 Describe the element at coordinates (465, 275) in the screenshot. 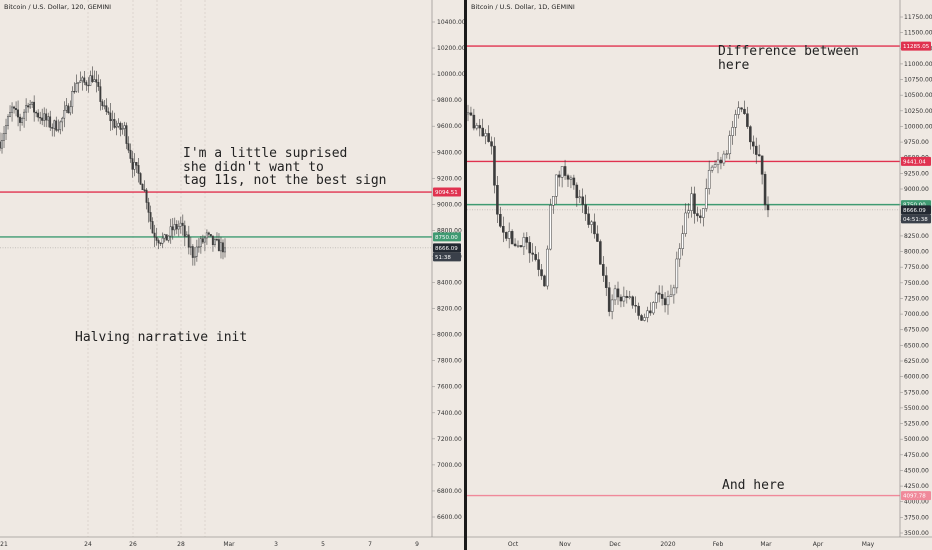

I see `panel-divider` at that location.